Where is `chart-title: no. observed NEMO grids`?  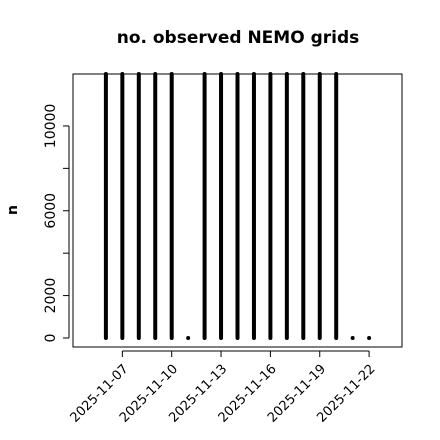
chart-title: no. observed NEMO grids is located at coordinates (238, 38).